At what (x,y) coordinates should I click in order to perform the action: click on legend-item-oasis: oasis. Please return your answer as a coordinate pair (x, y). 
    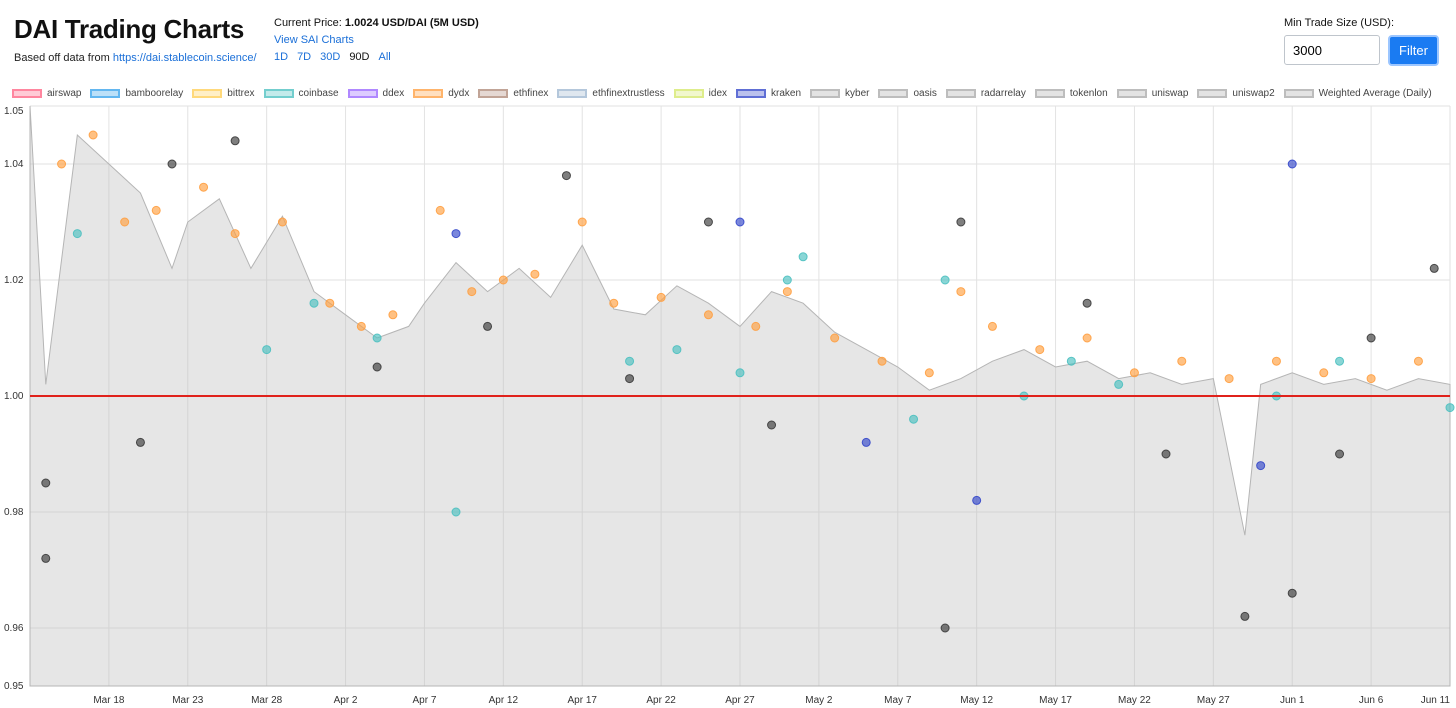
    Looking at the image, I should click on (907, 93).